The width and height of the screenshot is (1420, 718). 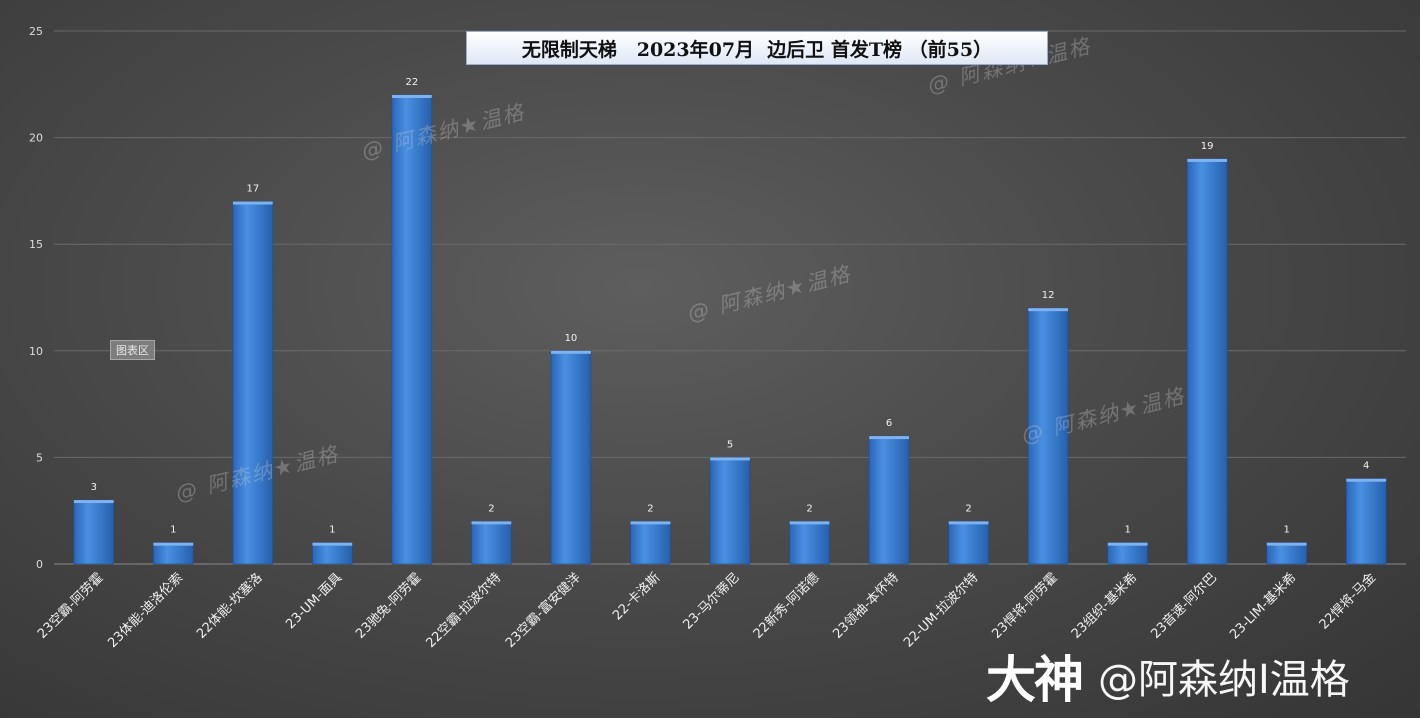 I want to click on chart-title-box: 无限制天梯 2023年07月 边后卫 首发T榜 （前55）, so click(x=757, y=48).